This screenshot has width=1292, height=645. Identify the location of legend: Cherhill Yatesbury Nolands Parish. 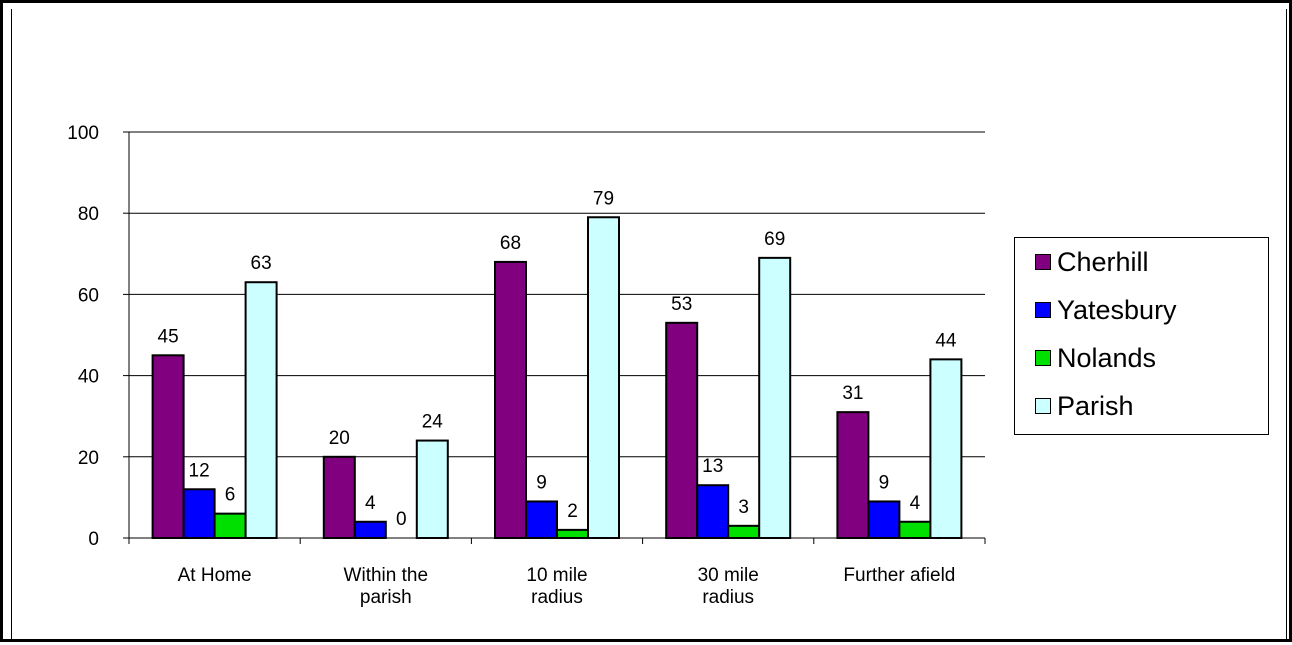
(1141, 336).